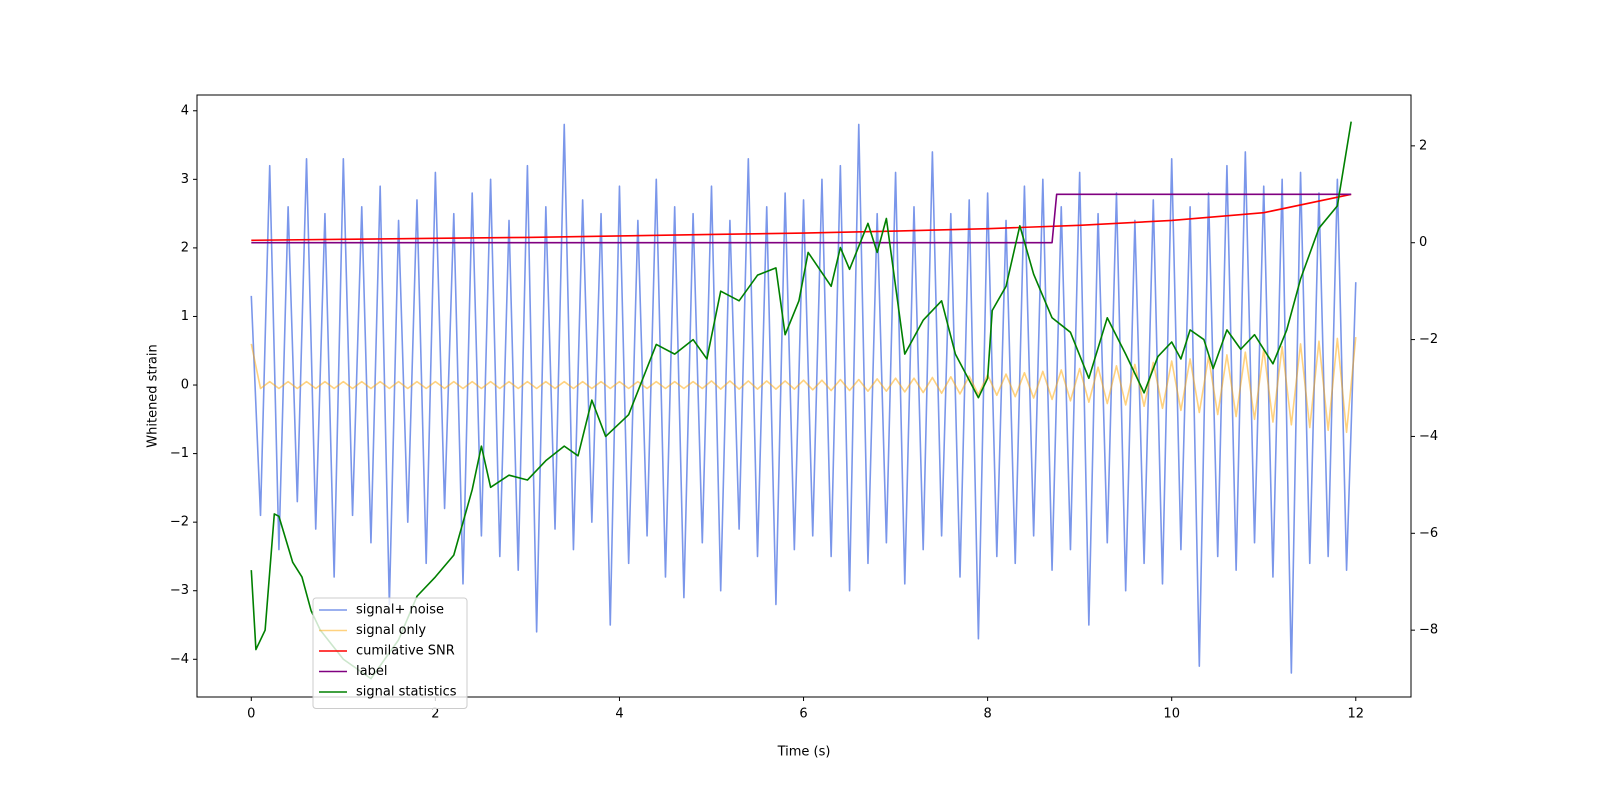 The image size is (1600, 800). What do you see at coordinates (1428, 339) in the screenshot?
I see `y2-tick-label: −2` at bounding box center [1428, 339].